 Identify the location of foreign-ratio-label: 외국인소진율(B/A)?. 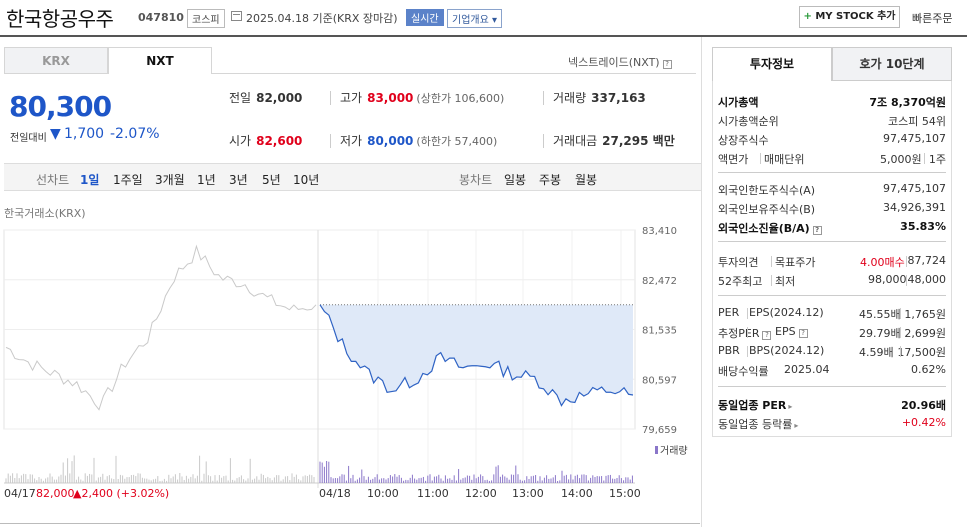
(770, 228).